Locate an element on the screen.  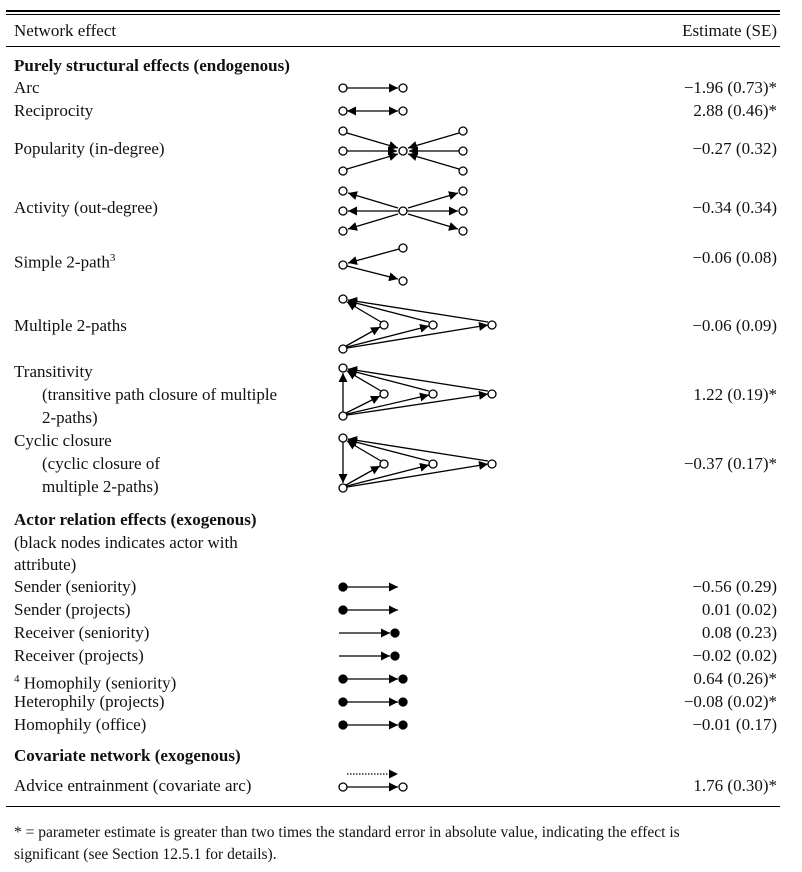
top-rule-thick is located at coordinates (393, 11).